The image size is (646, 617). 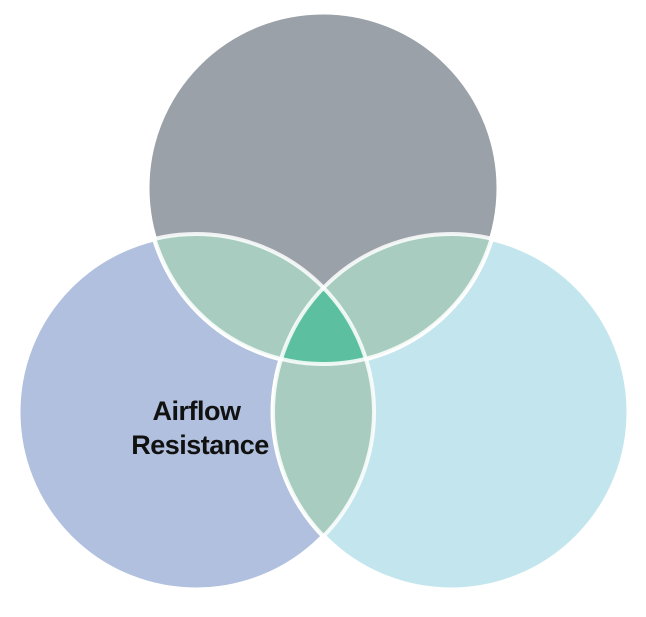 What do you see at coordinates (386, 299) in the screenshot?
I see `overlap-top-right` at bounding box center [386, 299].